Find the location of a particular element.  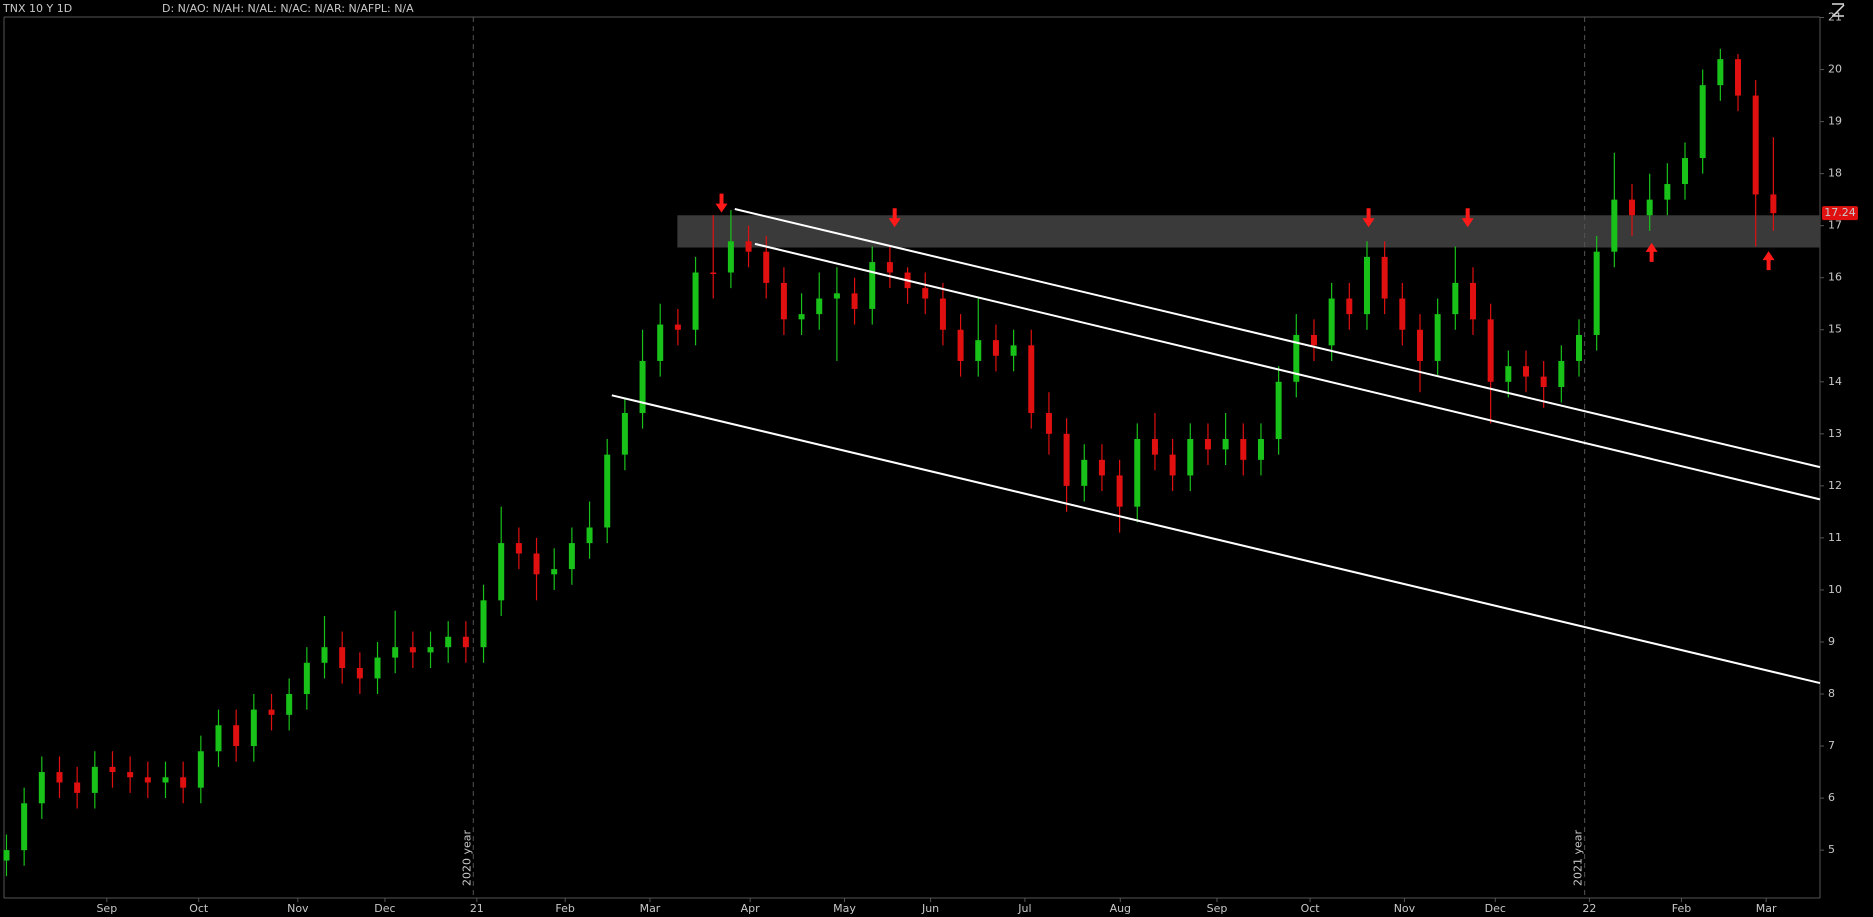

y-tick-label: 7 is located at coordinates (1831, 745).